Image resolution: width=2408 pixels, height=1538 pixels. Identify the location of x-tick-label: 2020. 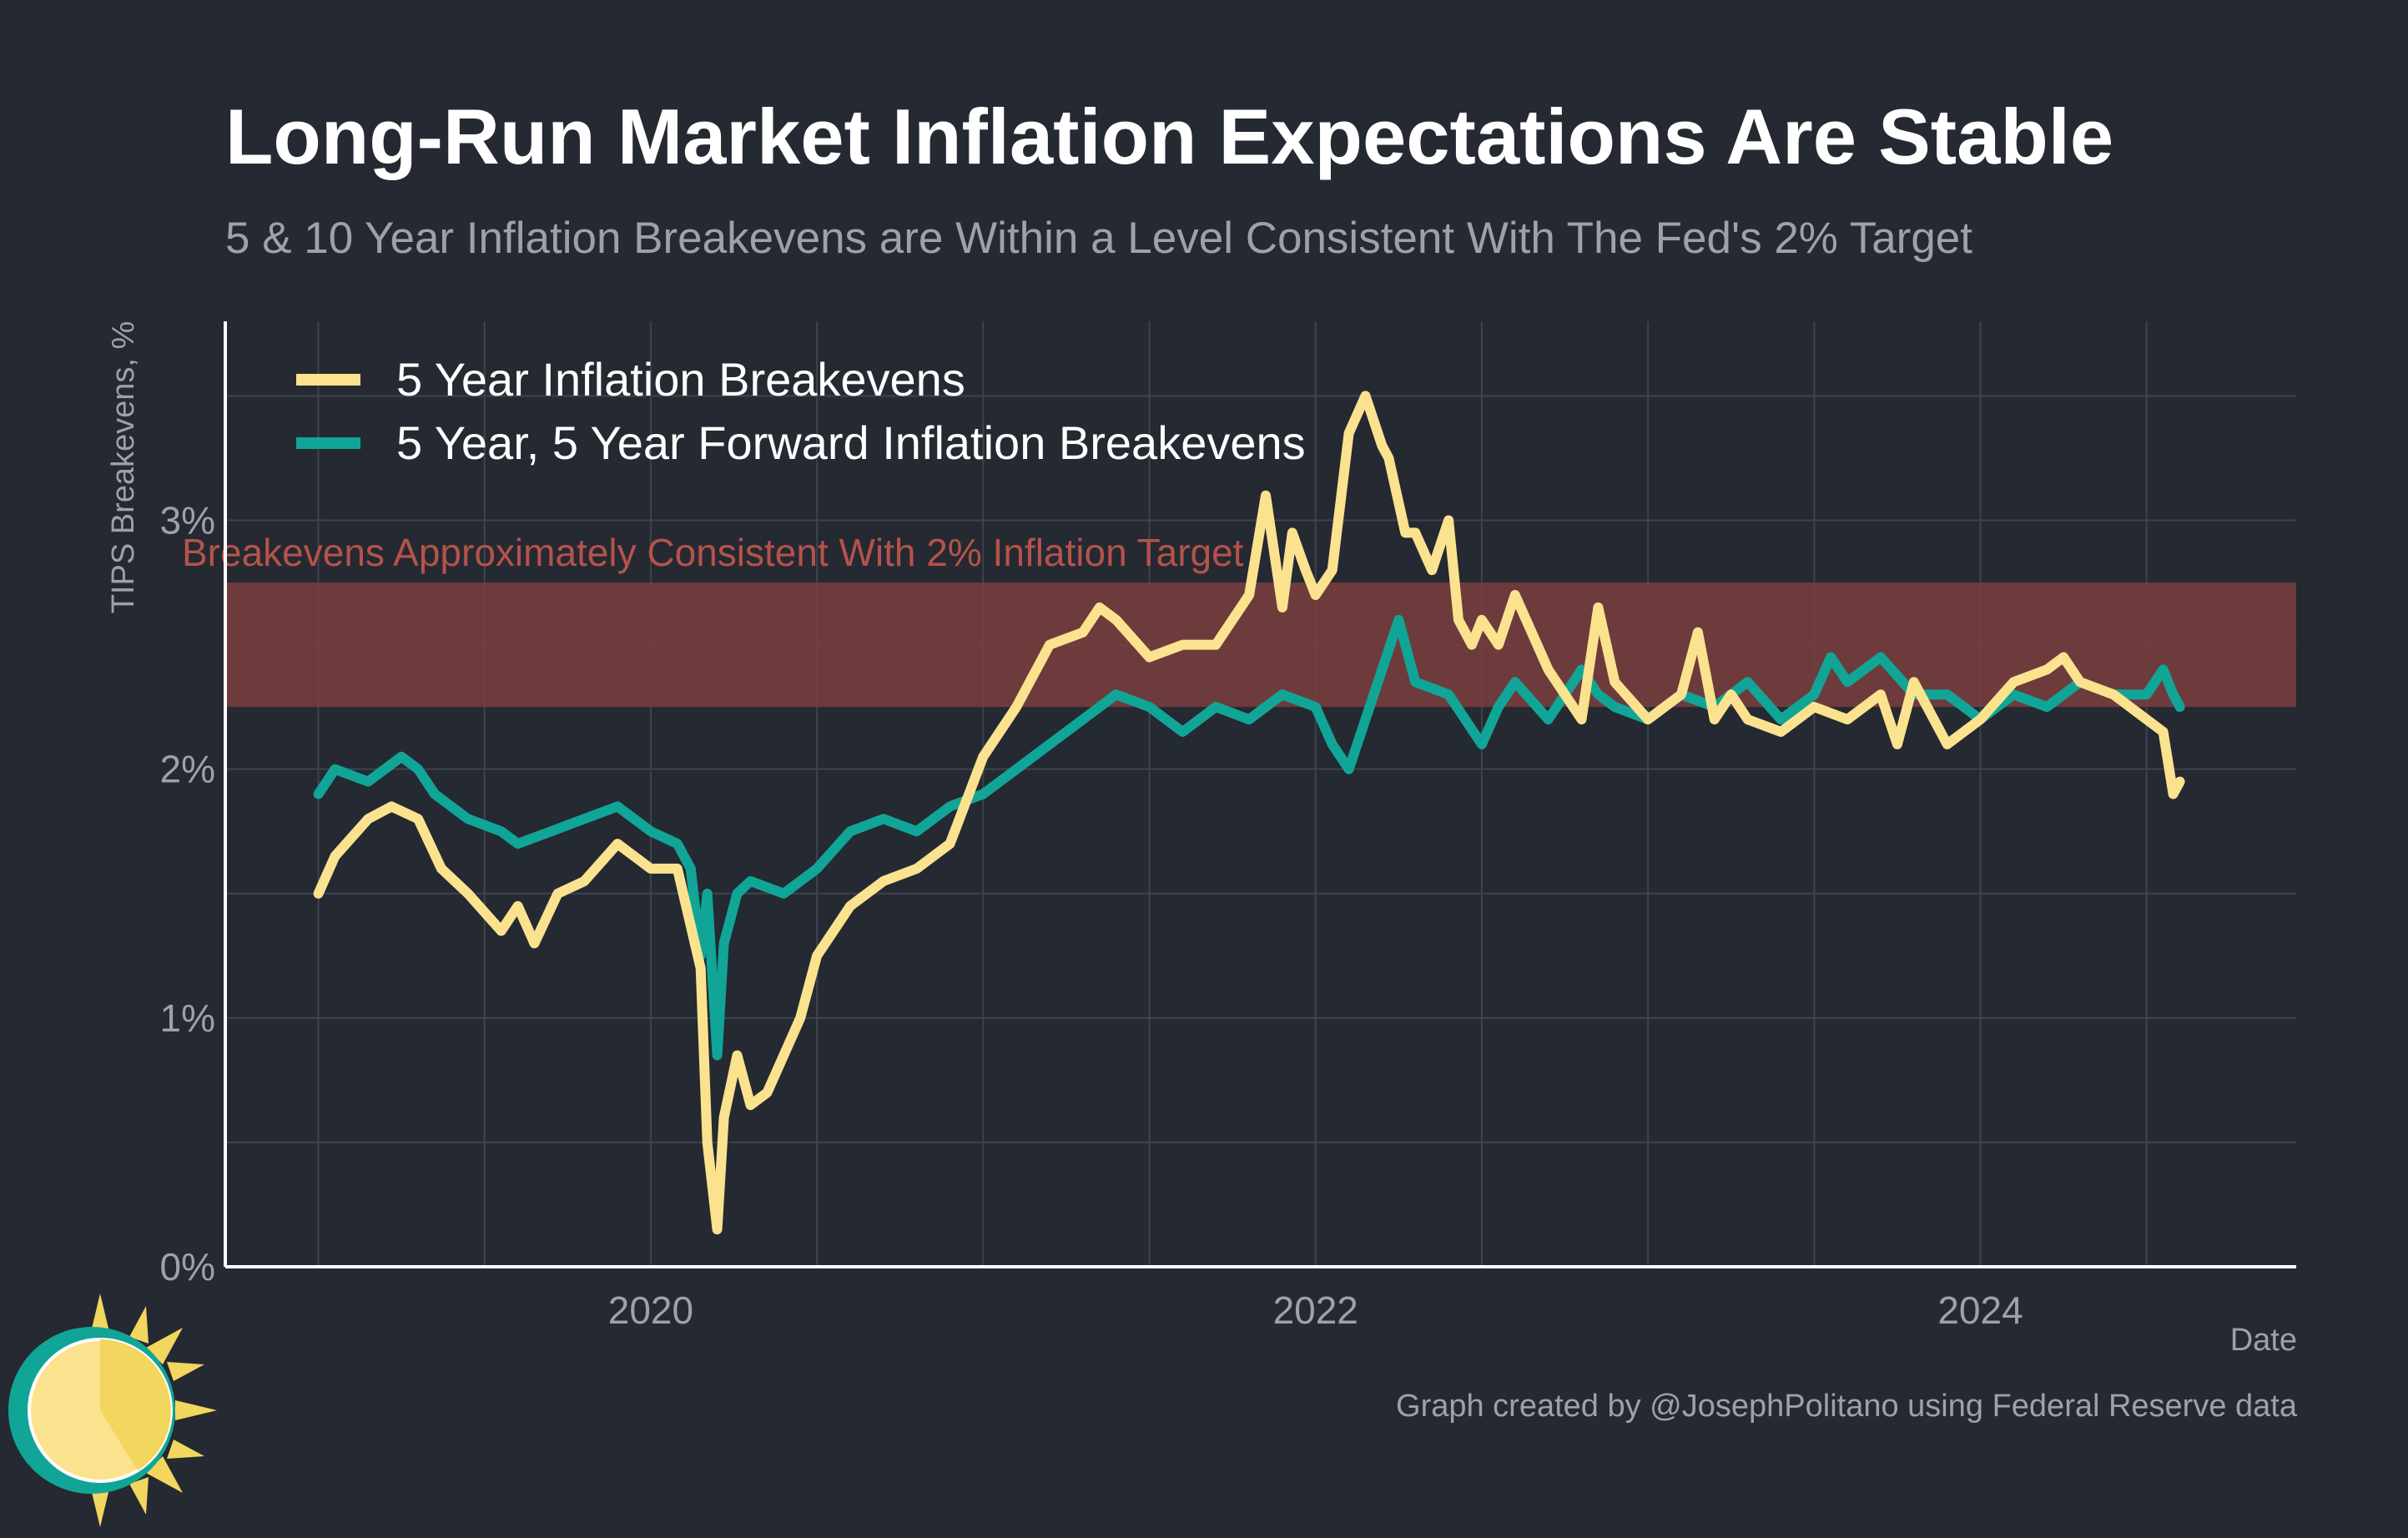
(650, 1310).